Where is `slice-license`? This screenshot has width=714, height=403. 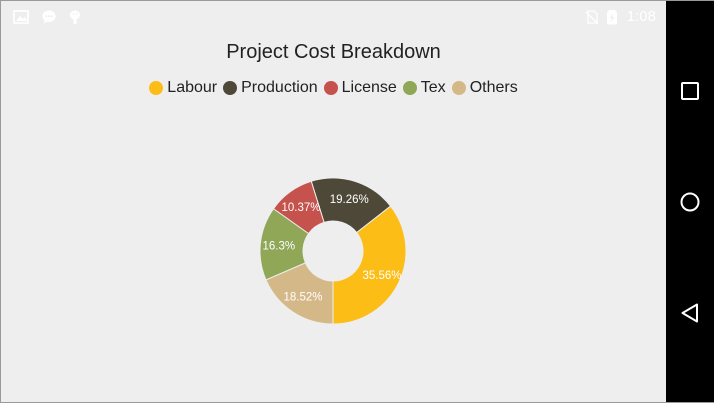 slice-license is located at coordinates (298, 207).